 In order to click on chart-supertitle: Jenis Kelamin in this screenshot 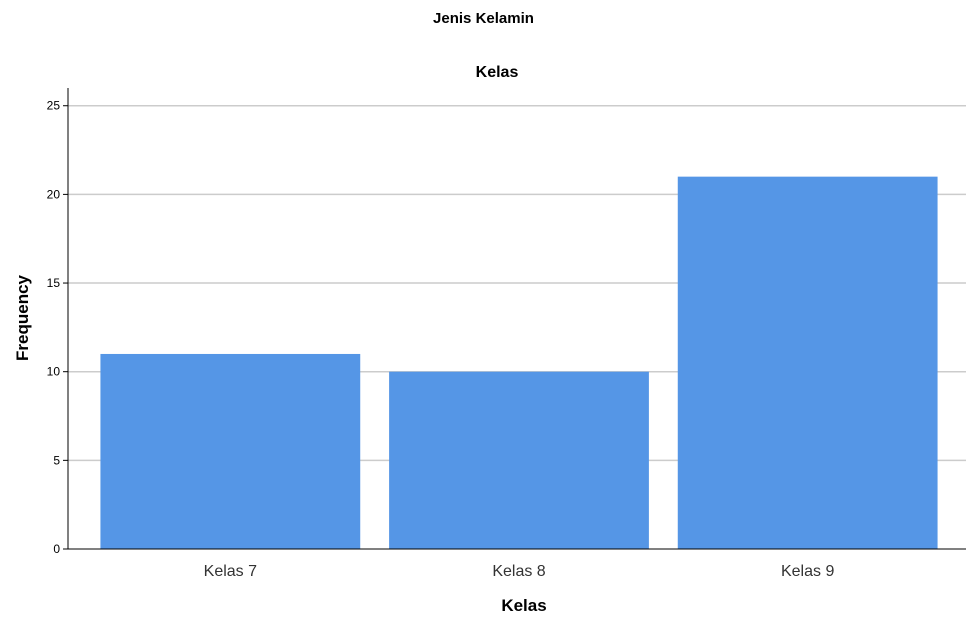, I will do `click(483, 18)`.